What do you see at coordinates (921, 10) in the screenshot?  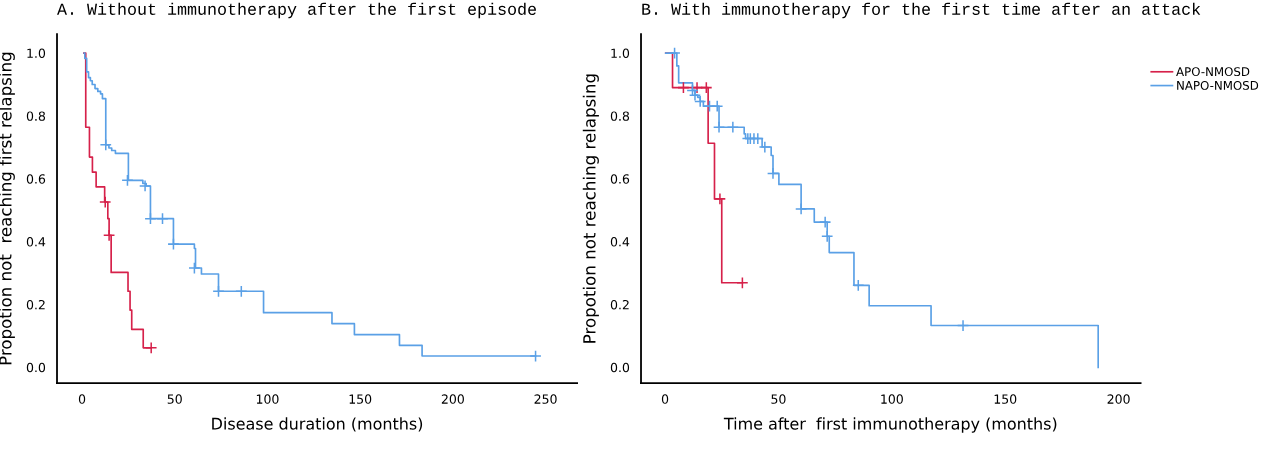 I see `chart-title: B. With immunotherapy for the first time after an attack` at bounding box center [921, 10].